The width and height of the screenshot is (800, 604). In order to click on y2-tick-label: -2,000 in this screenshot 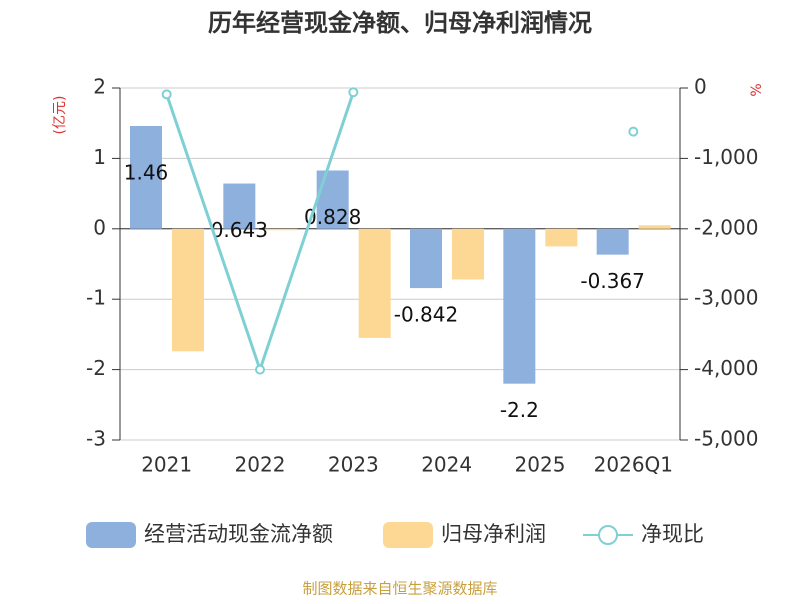, I will do `click(726, 227)`.